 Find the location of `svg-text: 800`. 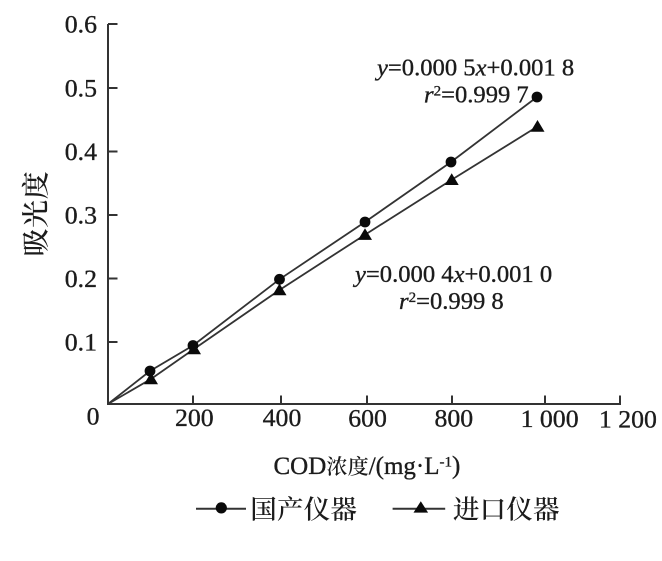

svg-text: 800 is located at coordinates (453, 418).